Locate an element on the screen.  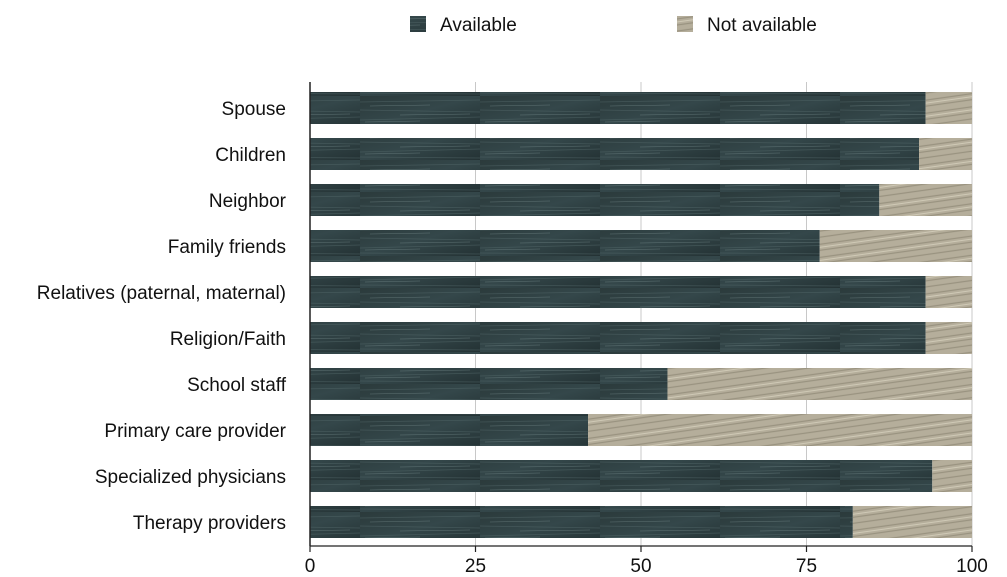
category-label: Specialized physicians is located at coordinates (190, 477).